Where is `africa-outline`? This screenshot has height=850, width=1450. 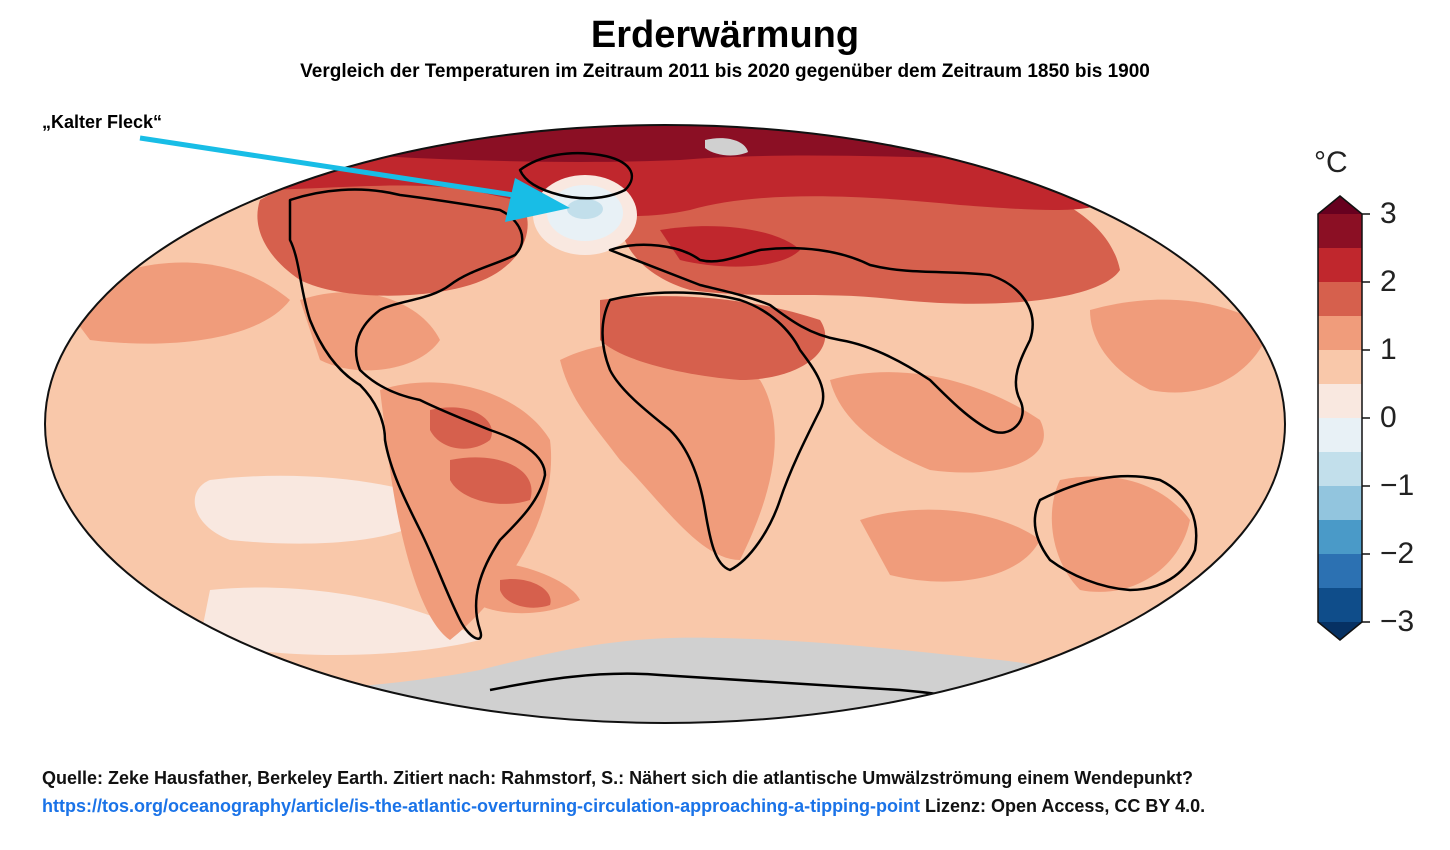
africa-outline is located at coordinates (713, 431).